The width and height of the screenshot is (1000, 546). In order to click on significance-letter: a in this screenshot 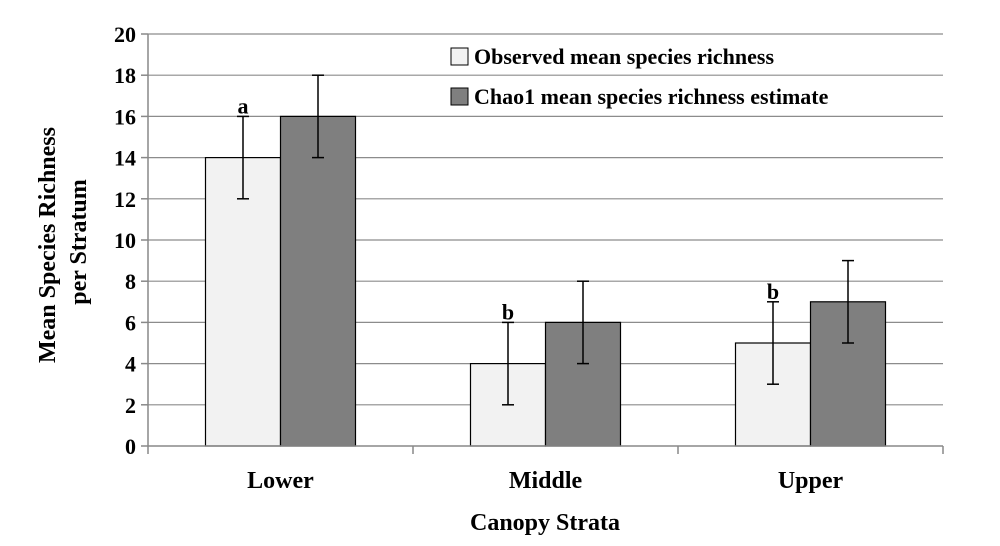, I will do `click(243, 105)`.